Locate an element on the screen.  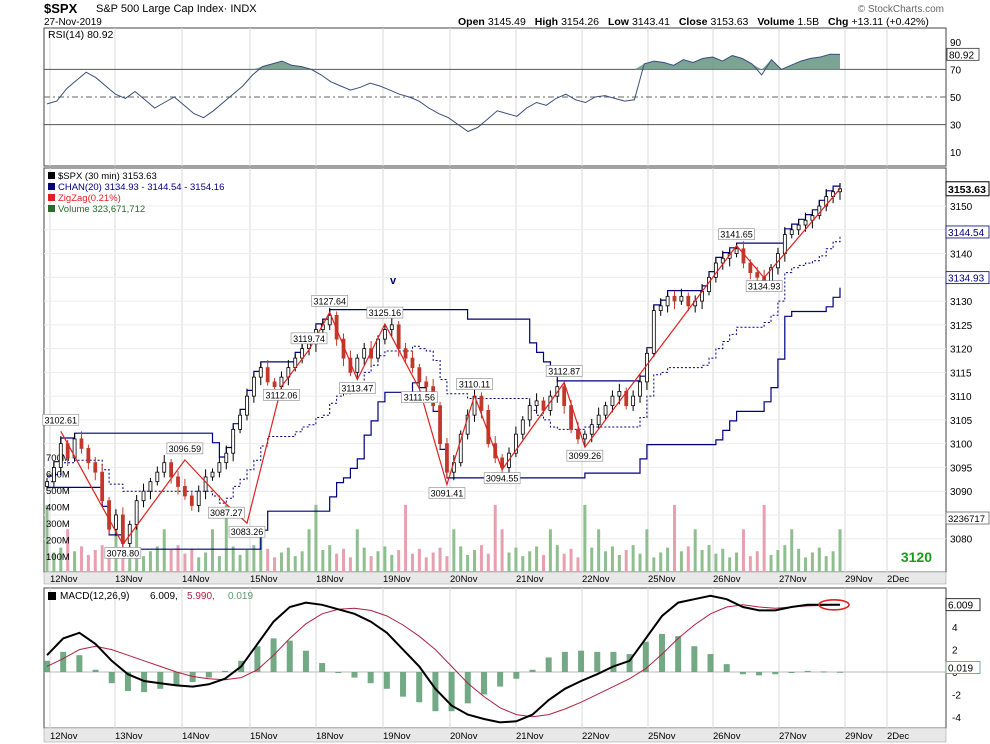
macd-xtick-label-12: 29Nov is located at coordinates (859, 736).